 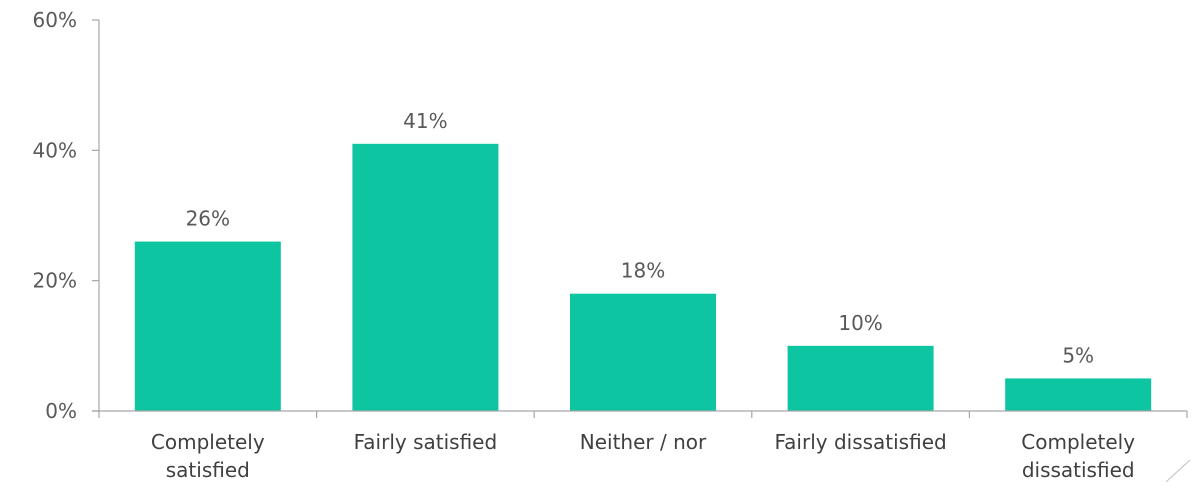 I want to click on x-category-label-line: Fairly satisfied, so click(x=426, y=442).